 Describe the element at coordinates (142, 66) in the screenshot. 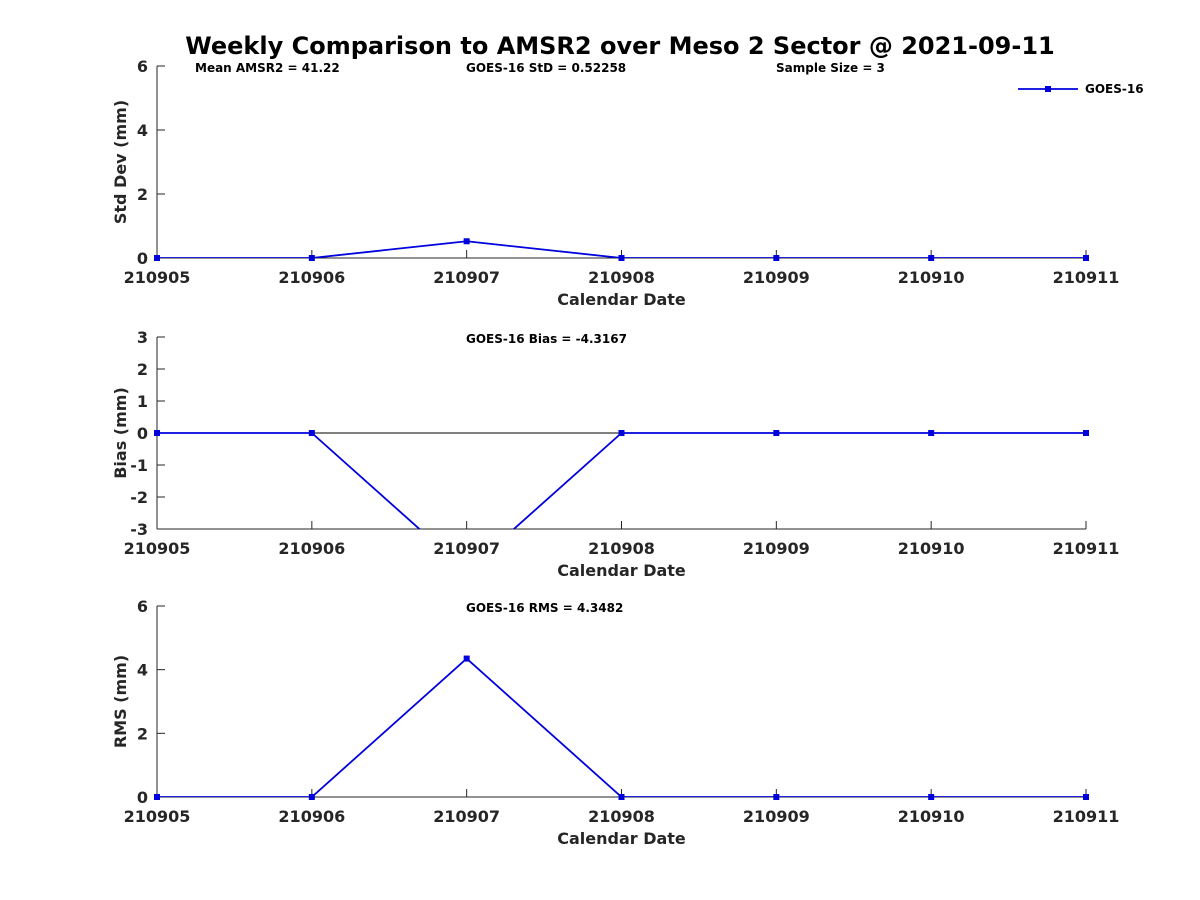

I see `std-dev-y-tick-label: 6` at that location.